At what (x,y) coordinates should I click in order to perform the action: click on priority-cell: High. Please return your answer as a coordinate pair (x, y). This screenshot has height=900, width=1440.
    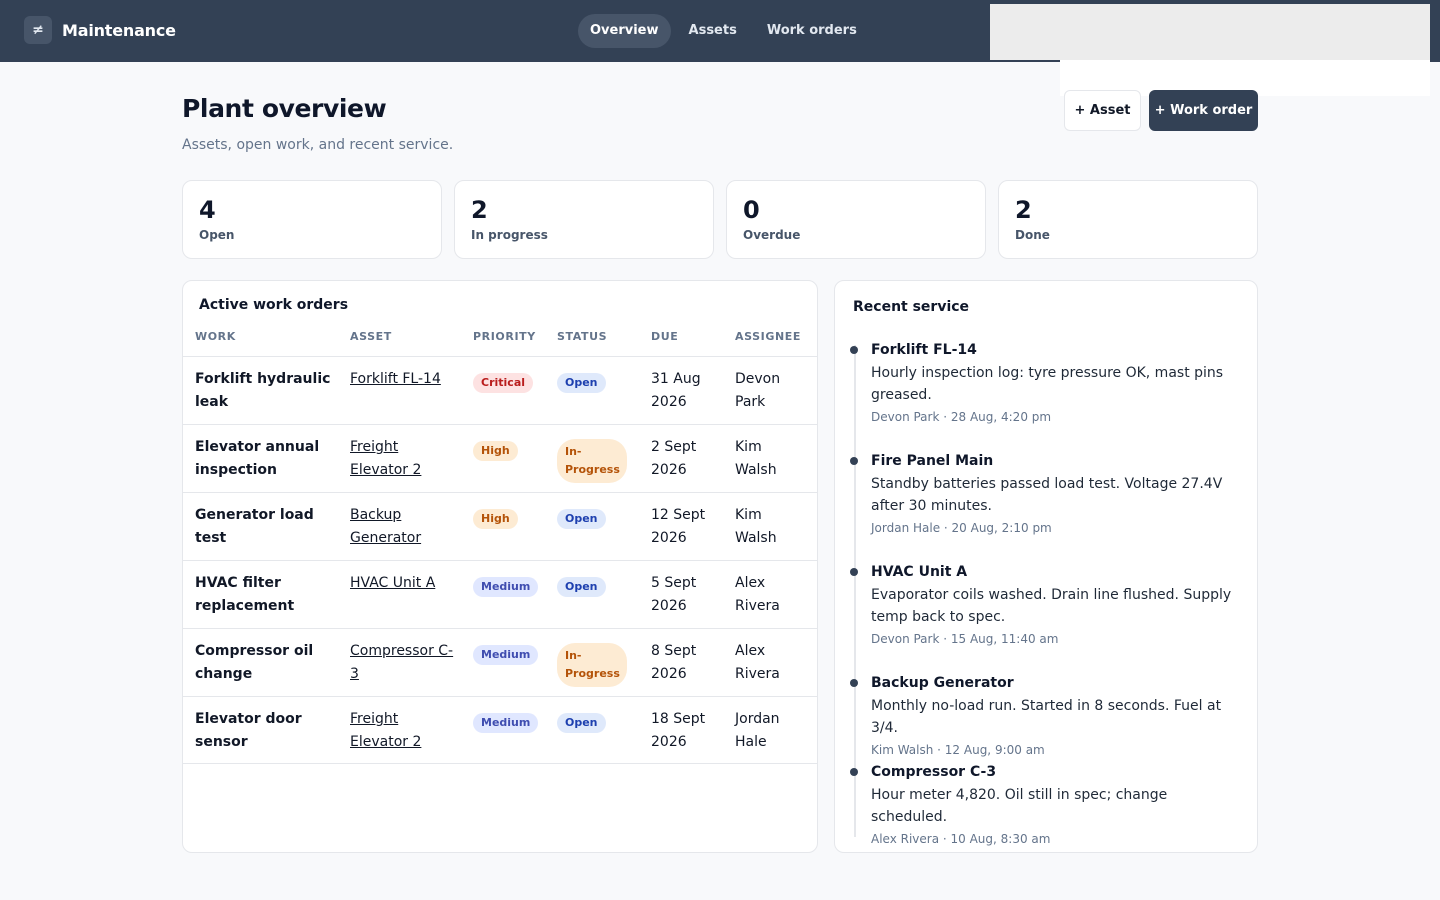
    Looking at the image, I should click on (495, 450).